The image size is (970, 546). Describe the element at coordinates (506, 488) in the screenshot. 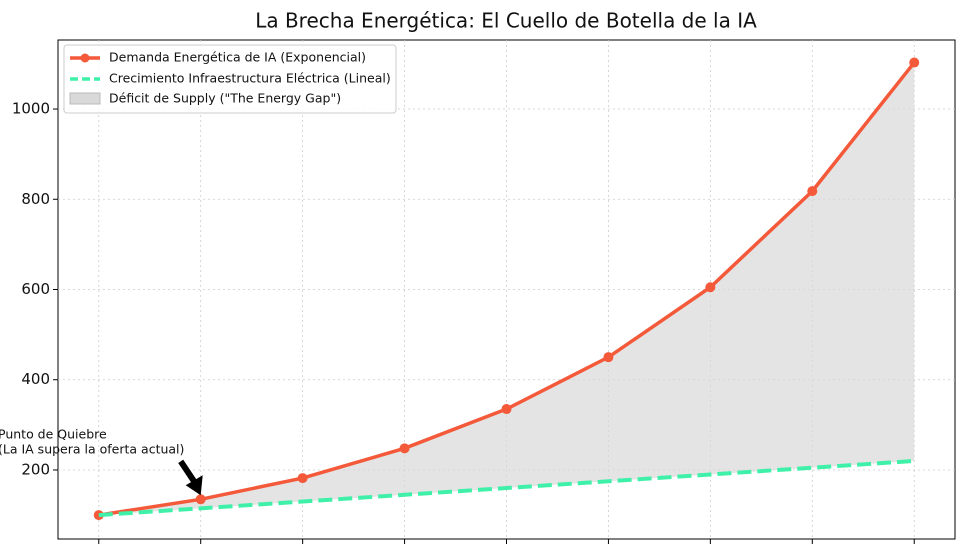

I see `series-line` at that location.